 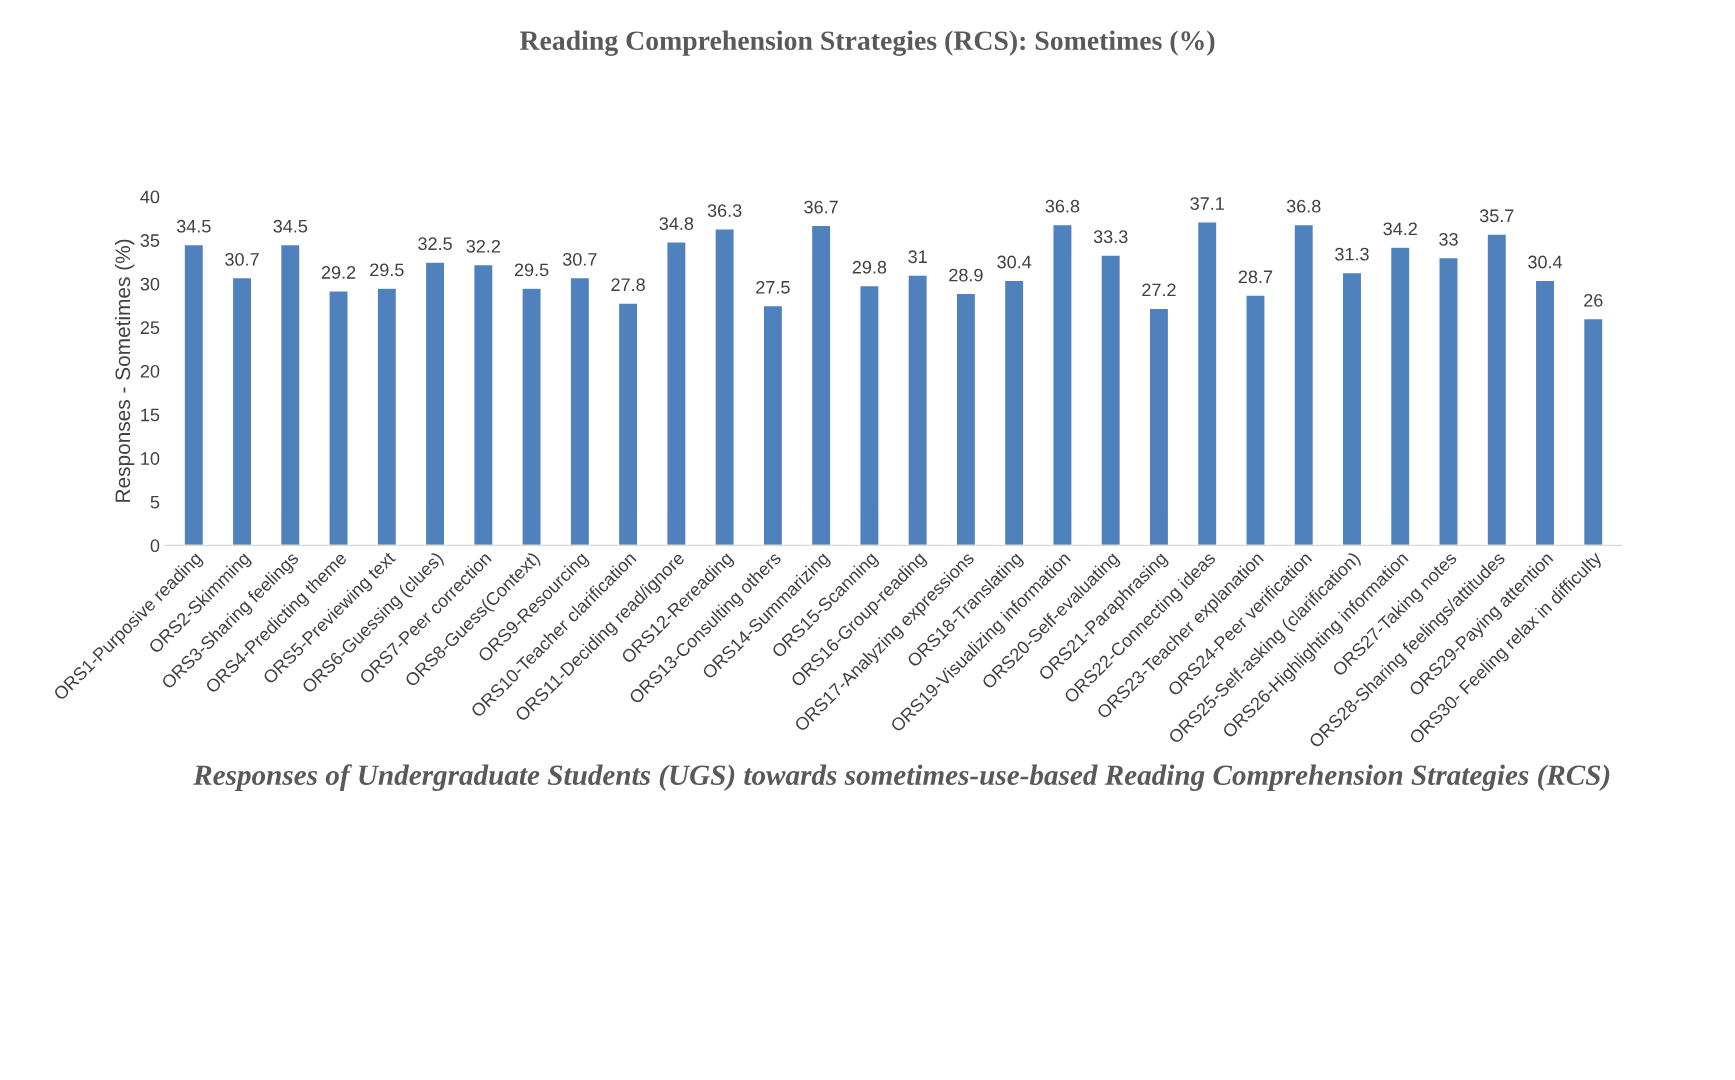 What do you see at coordinates (676, 224) in the screenshot?
I see `data-label: 34.8` at bounding box center [676, 224].